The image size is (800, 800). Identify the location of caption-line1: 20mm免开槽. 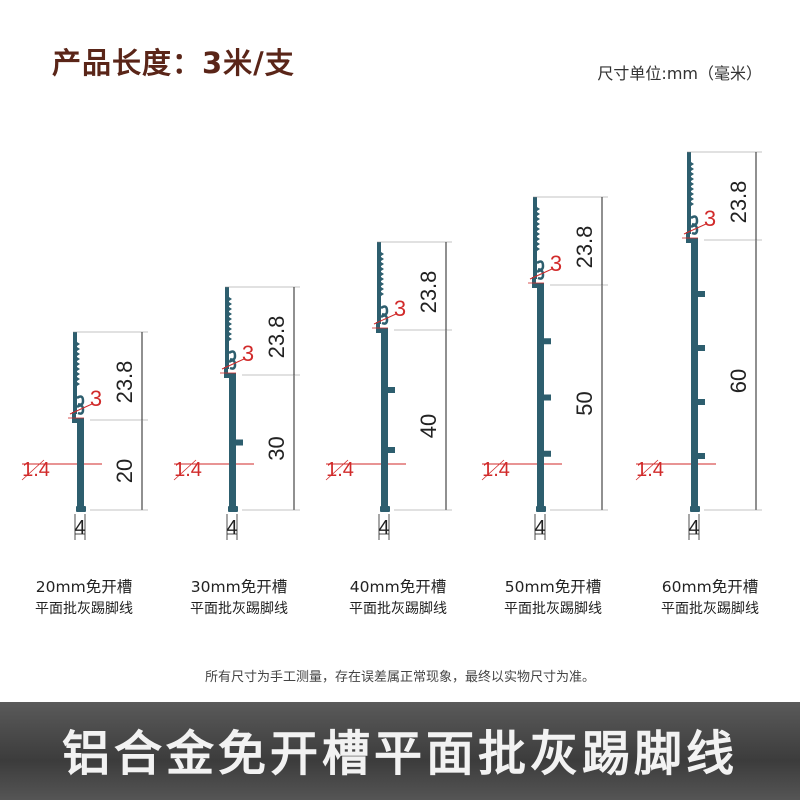
(84, 587).